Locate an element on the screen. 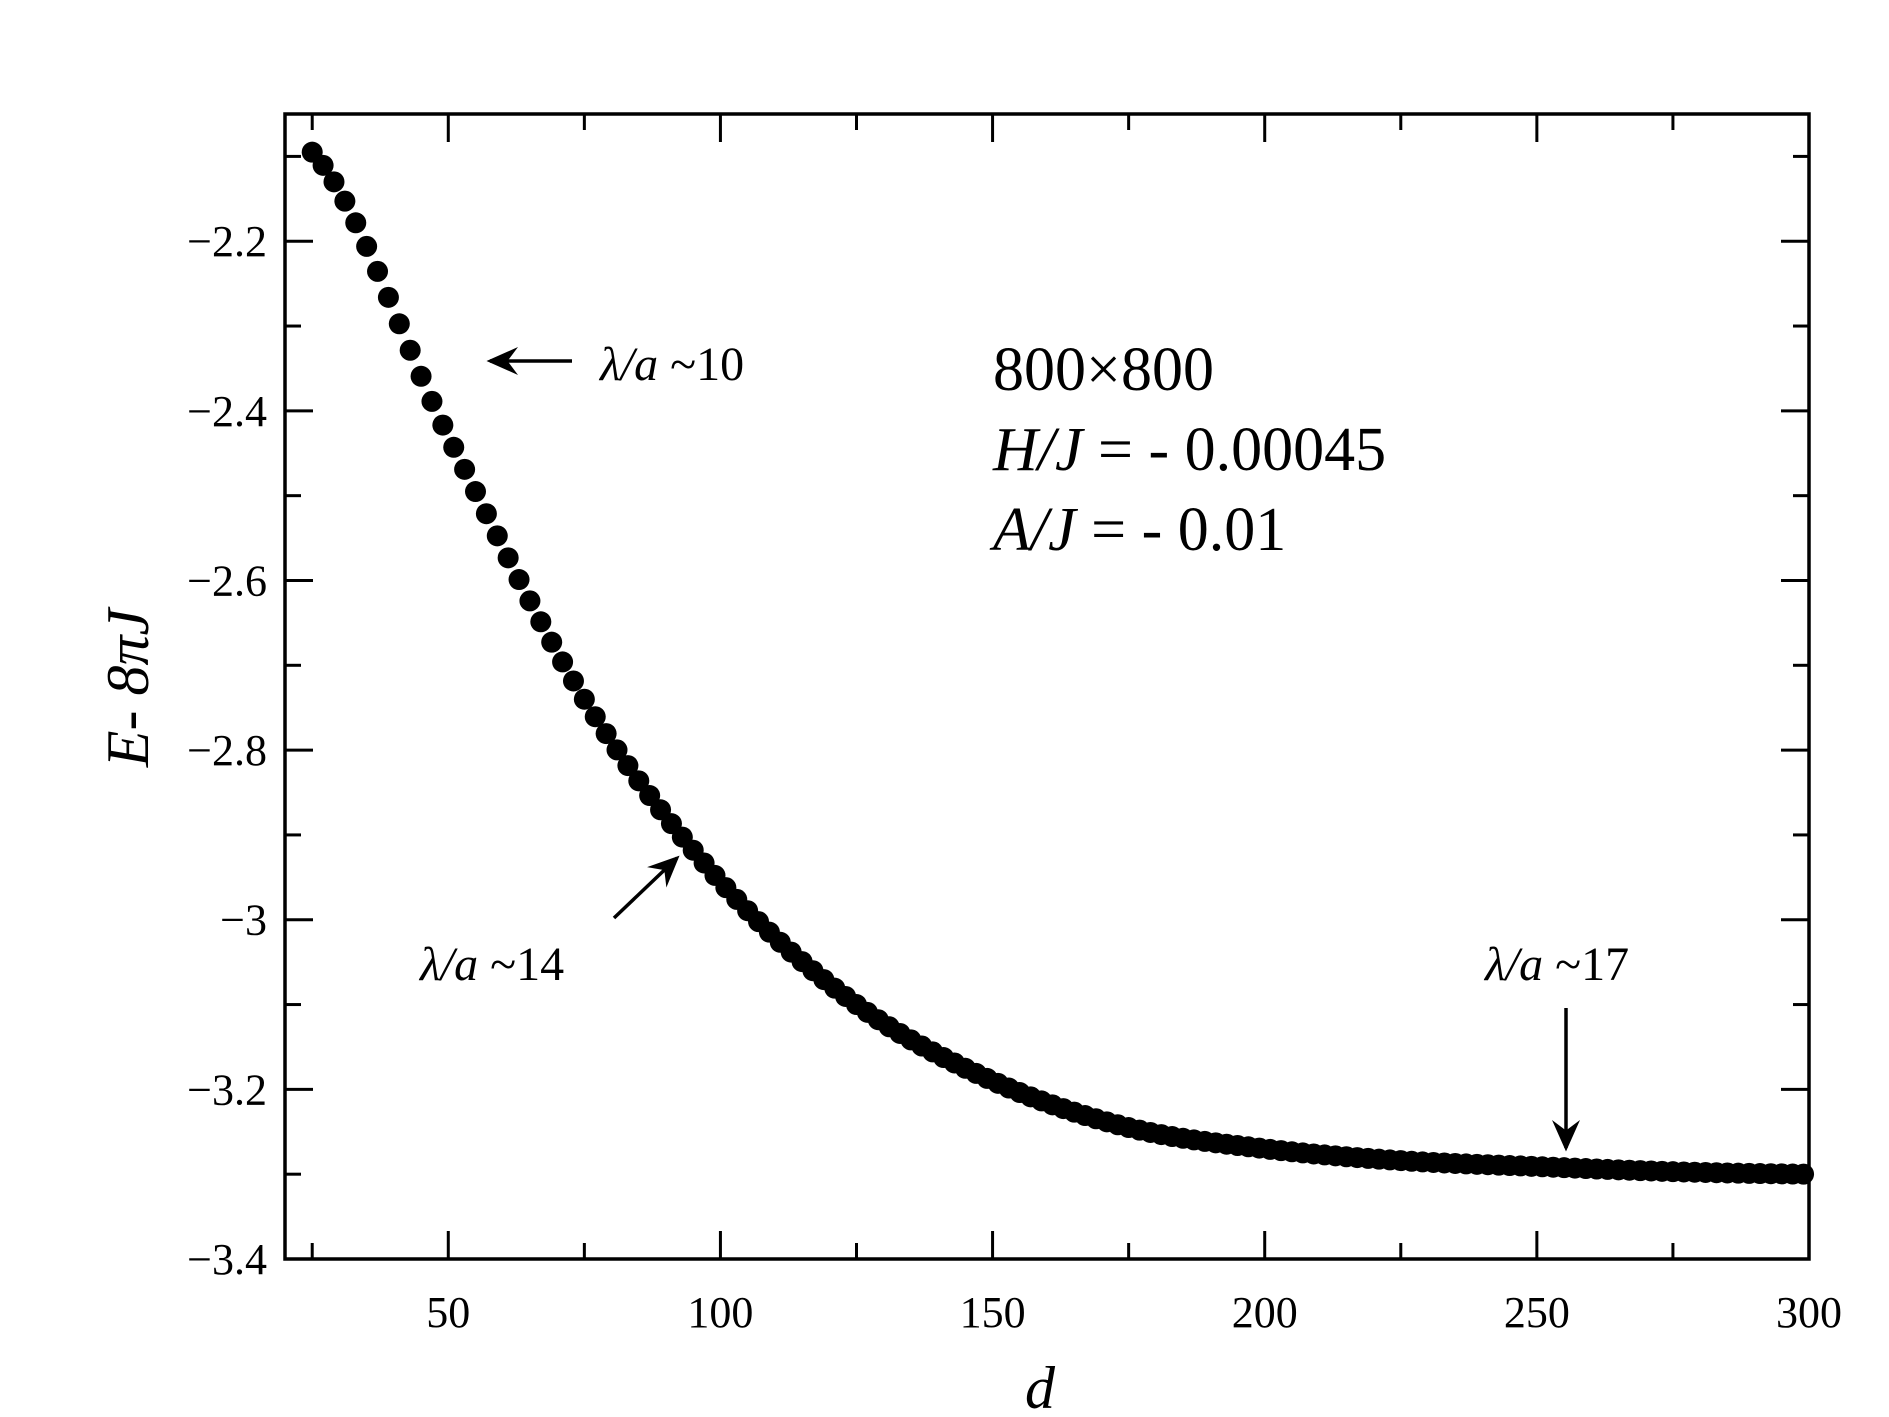 The image size is (1889, 1417). info-field-ratio: H/J = - 0.00045 is located at coordinates (1189, 450).